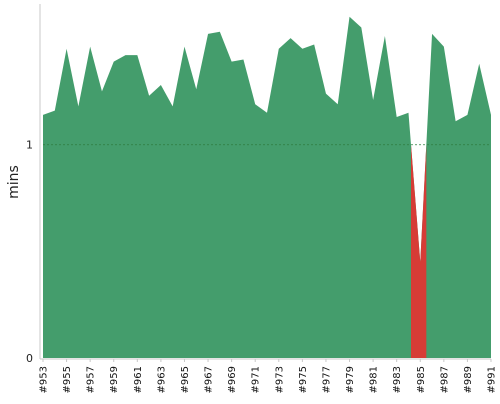 This screenshot has width=500, height=404. I want to click on x-tick-label: #989, so click(468, 379).